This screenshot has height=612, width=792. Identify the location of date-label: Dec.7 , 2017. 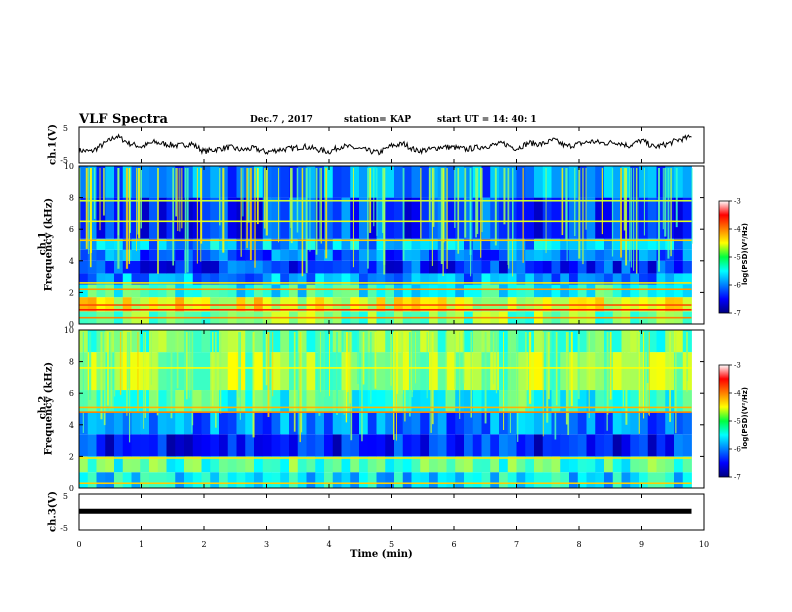
(281, 120).